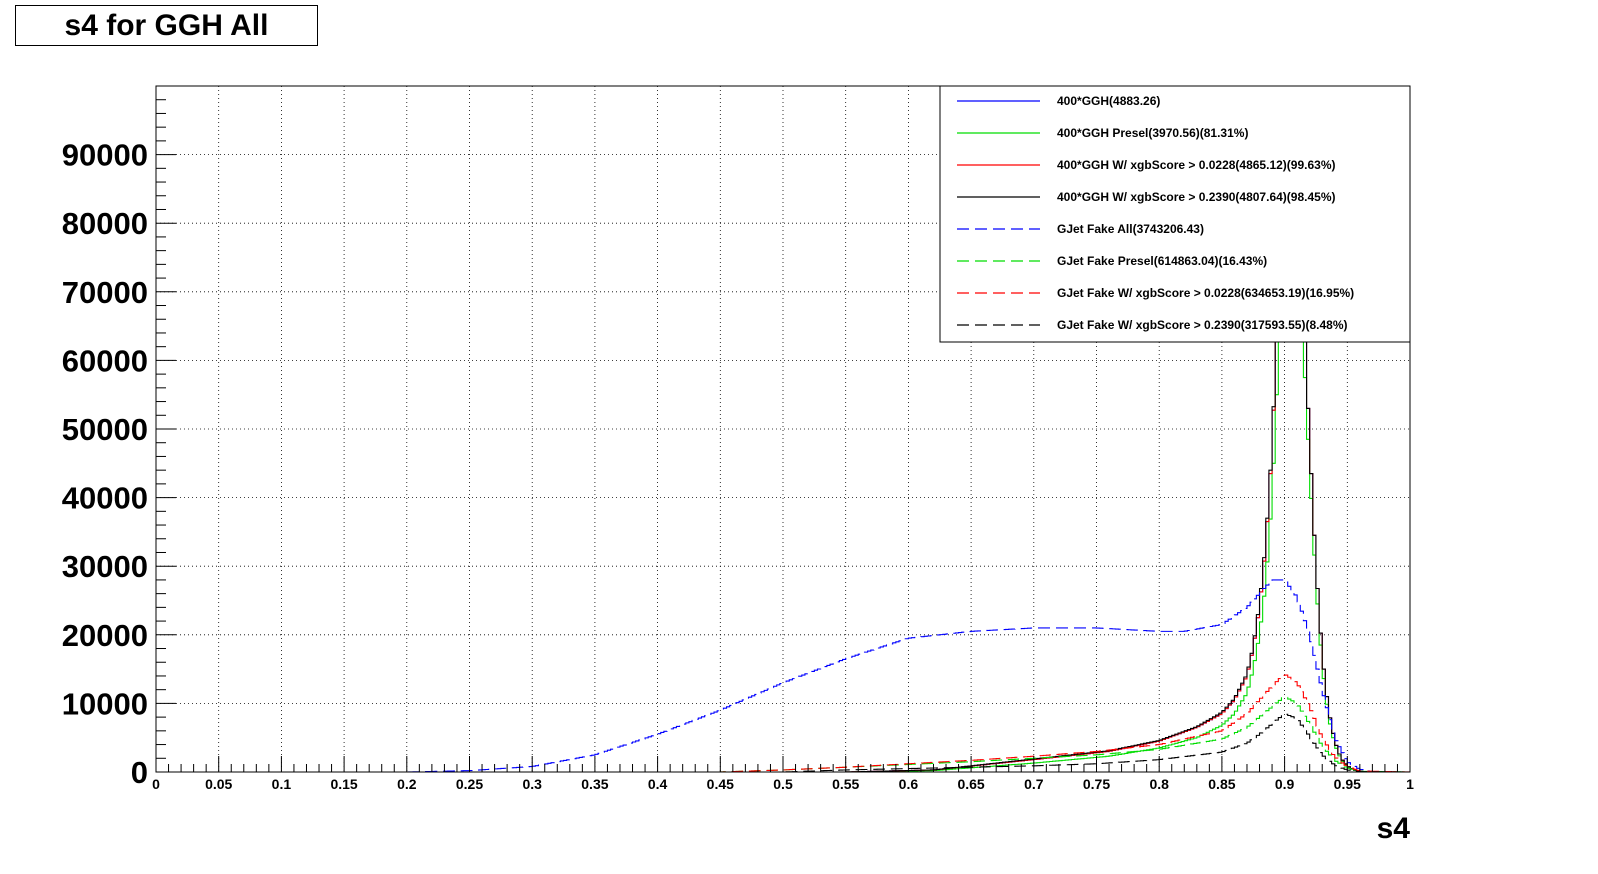  What do you see at coordinates (105, 703) in the screenshot?
I see `y-tick-label: 10000` at bounding box center [105, 703].